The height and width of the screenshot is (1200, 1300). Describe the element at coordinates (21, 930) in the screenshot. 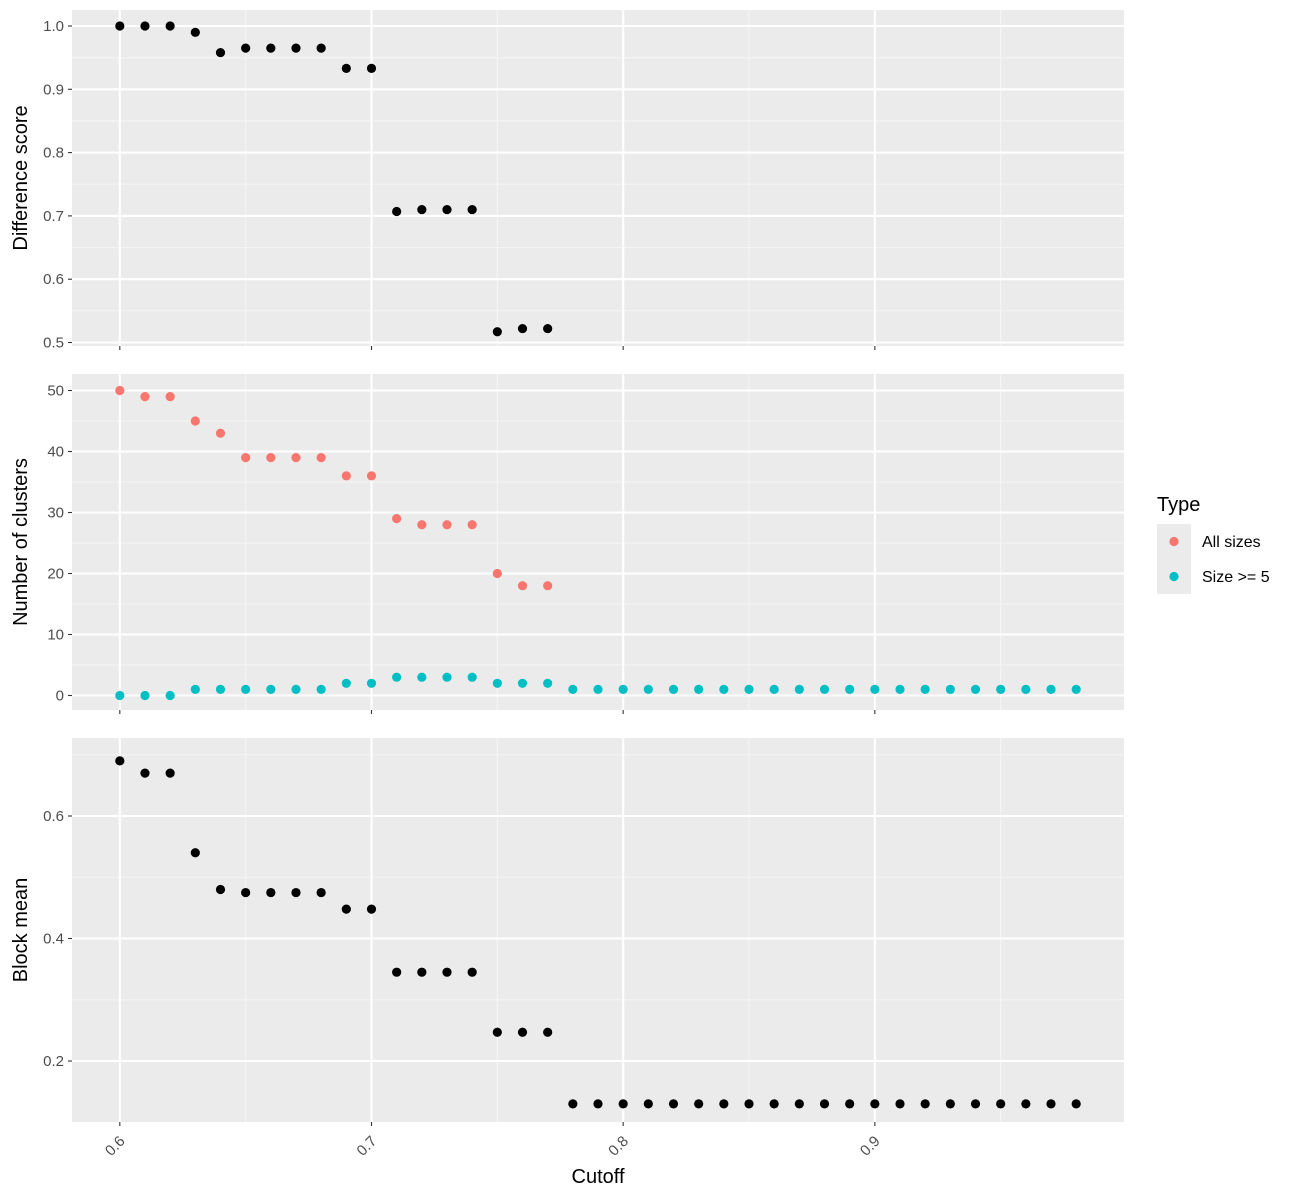

I see `y-axis-title: Block mean` at that location.